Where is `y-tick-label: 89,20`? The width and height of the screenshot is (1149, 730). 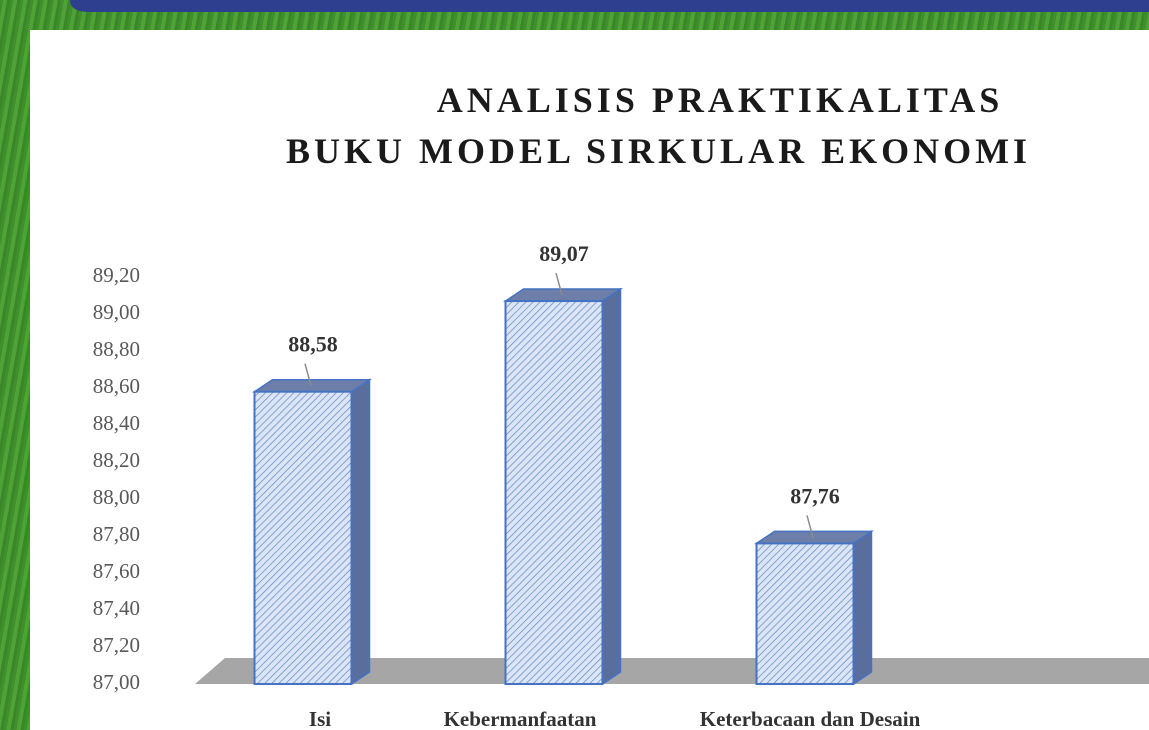
y-tick-label: 89,20 is located at coordinates (116, 275).